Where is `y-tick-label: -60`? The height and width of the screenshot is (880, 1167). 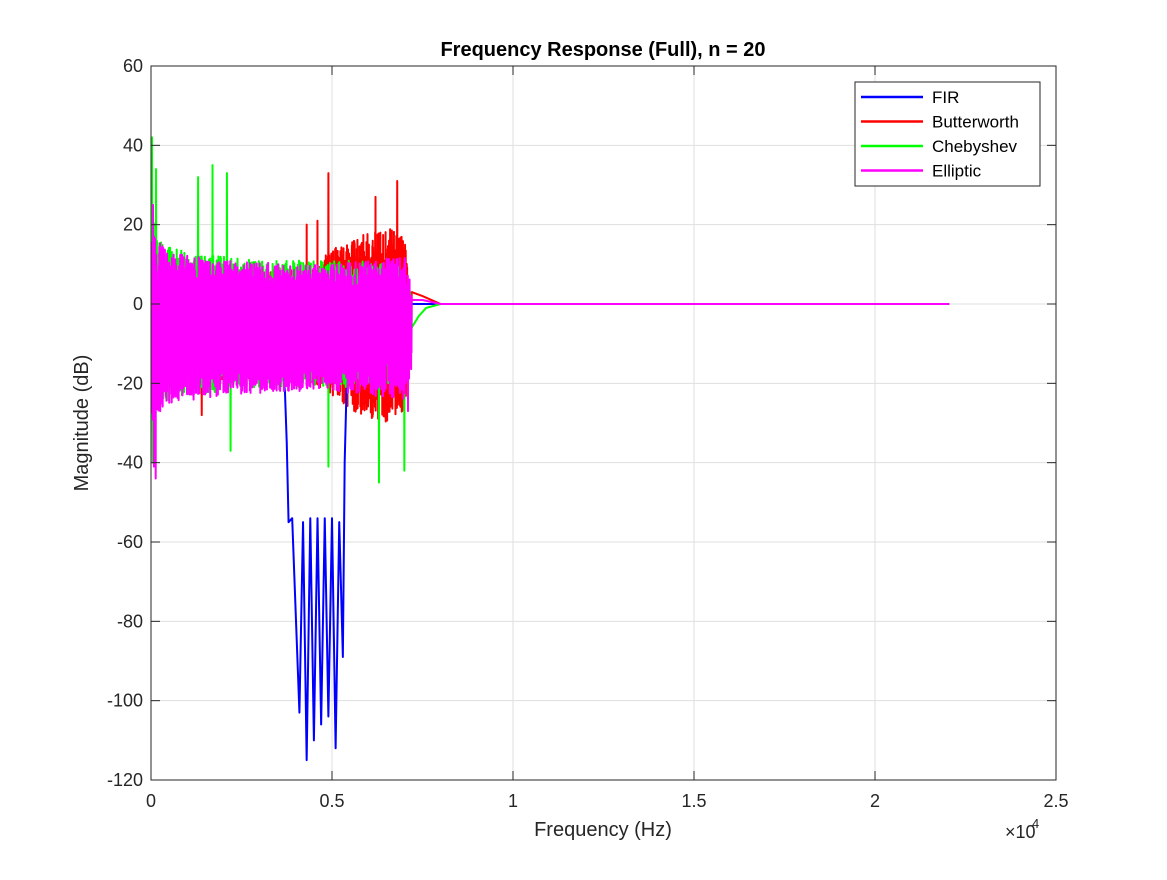
y-tick-label: -60 is located at coordinates (130, 542).